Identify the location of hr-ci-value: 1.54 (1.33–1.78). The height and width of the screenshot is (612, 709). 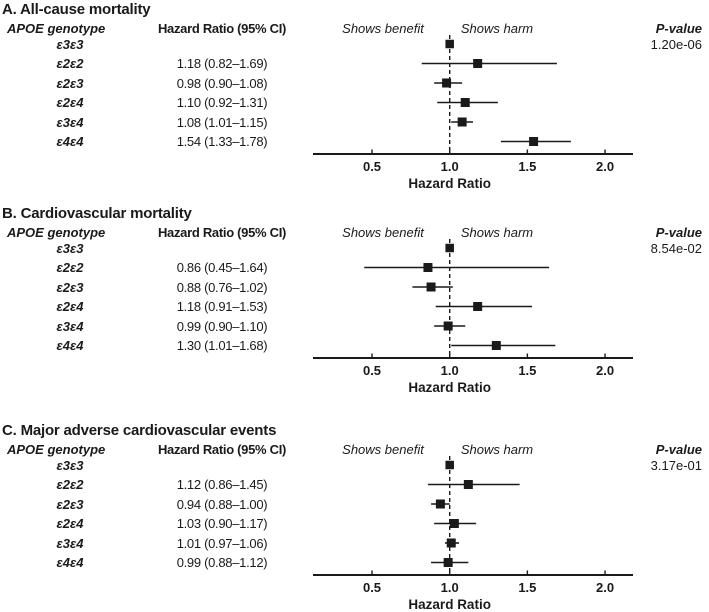
(222, 141).